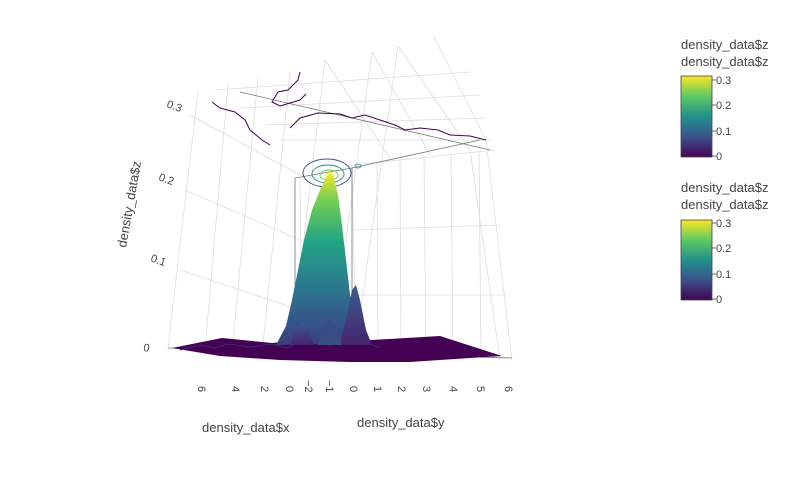  Describe the element at coordinates (724, 44) in the screenshot. I see `colorbar-1-title-line1: density_data$z` at that location.